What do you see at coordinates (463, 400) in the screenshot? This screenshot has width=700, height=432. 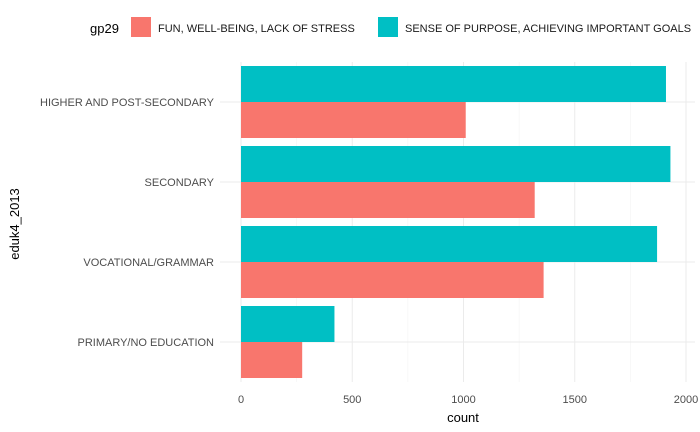 I see `x-tick-label: 1000` at bounding box center [463, 400].